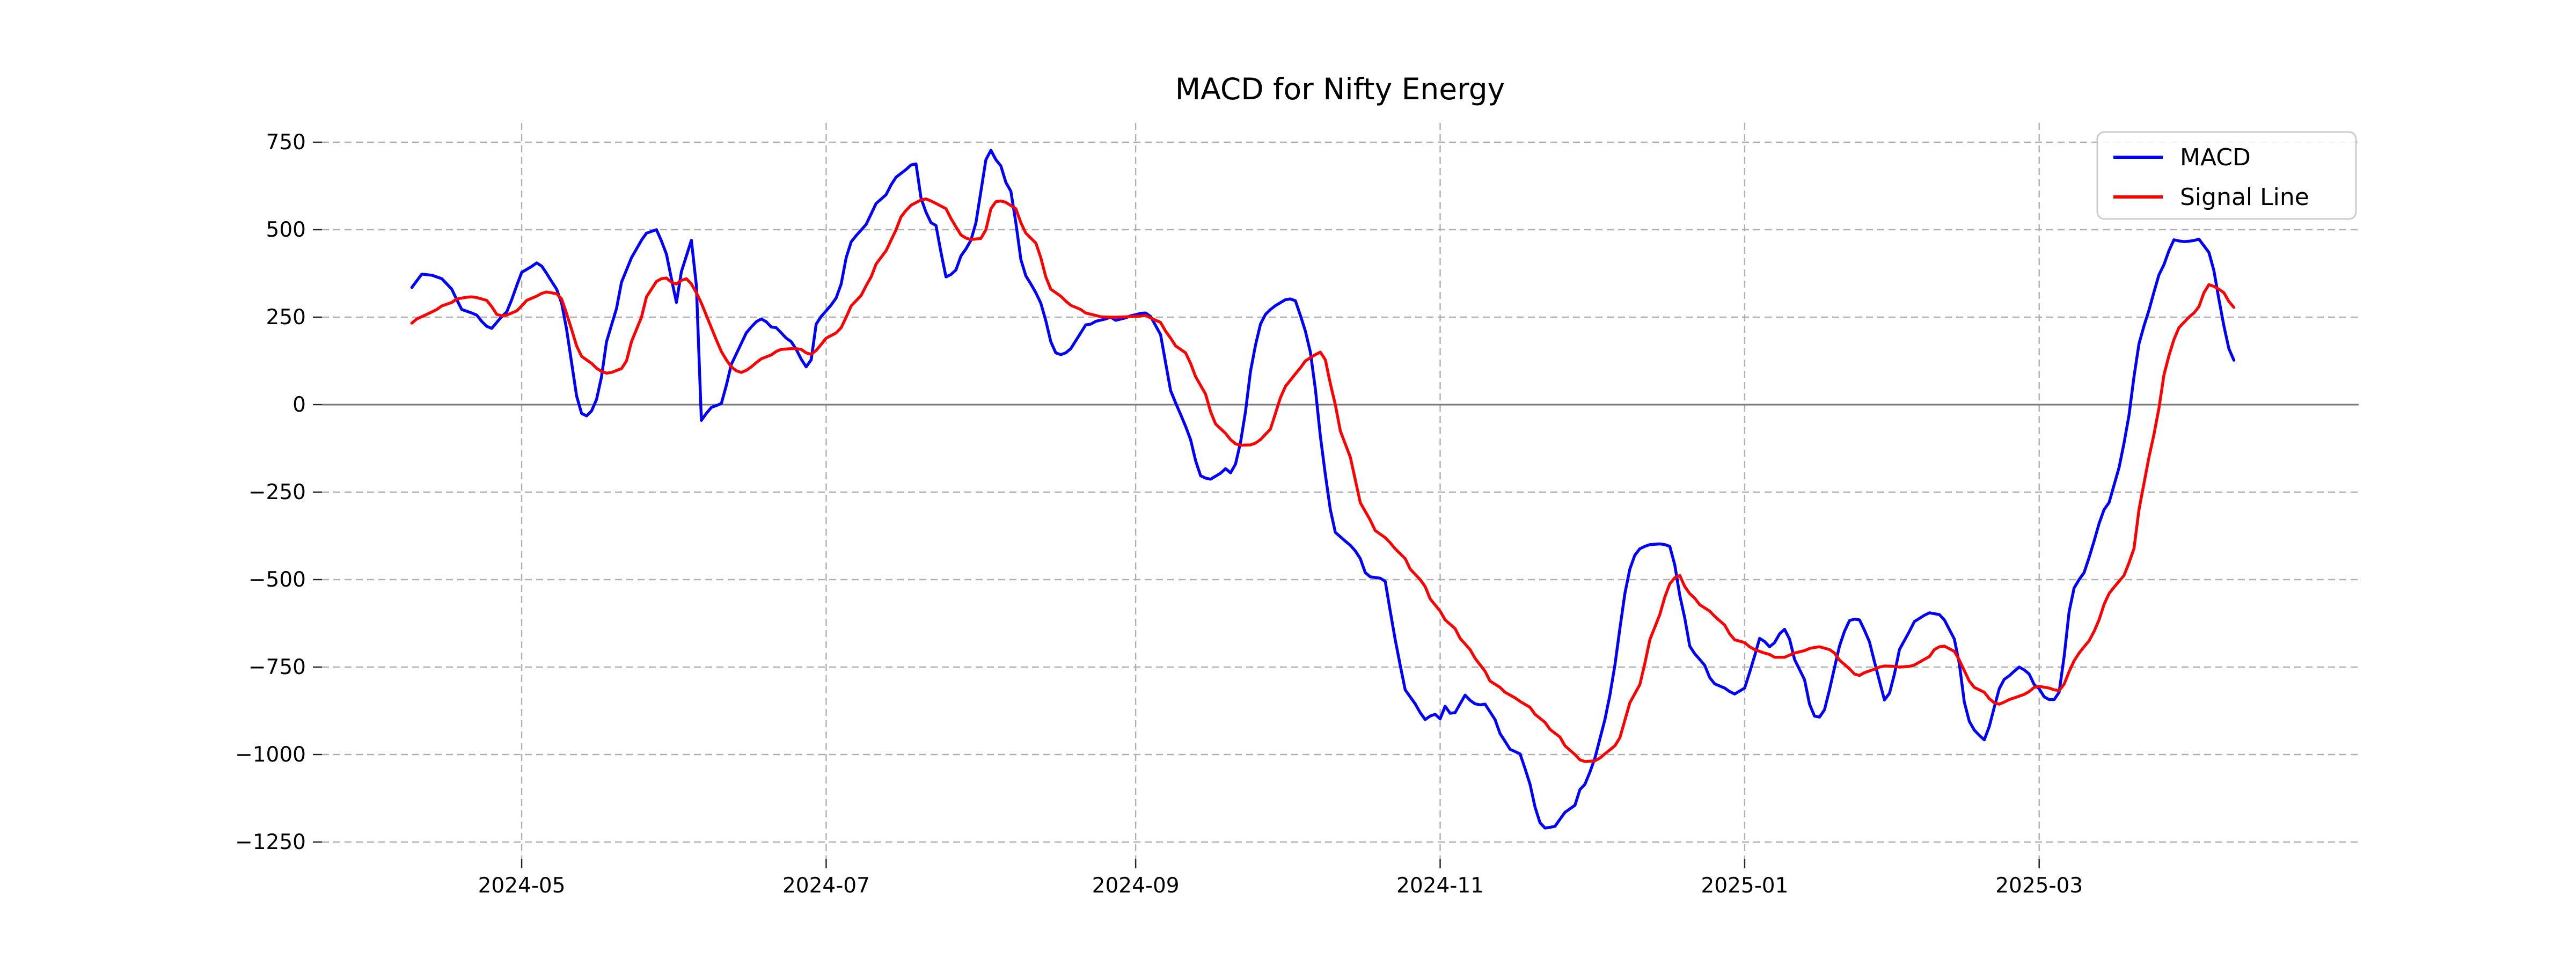  What do you see at coordinates (1744, 886) in the screenshot?
I see `x-tick-label: 2025-01` at bounding box center [1744, 886].